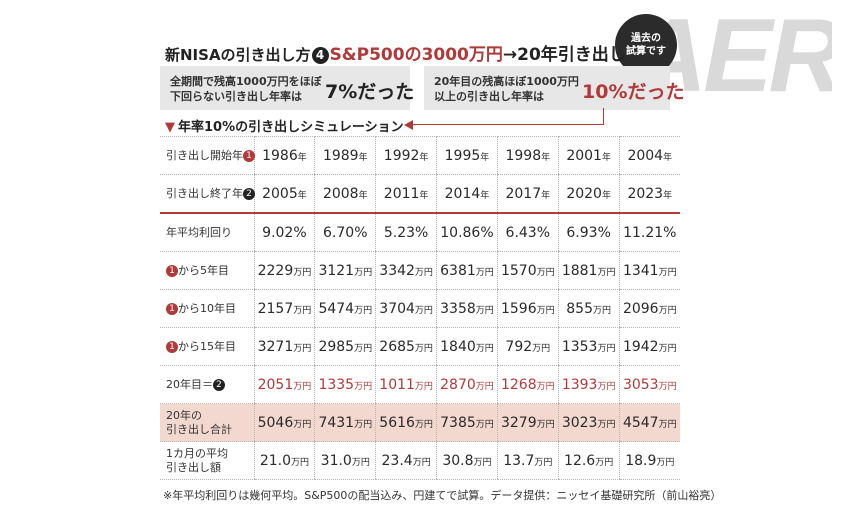 The image size is (846, 520). What do you see at coordinates (284, 232) in the screenshot?
I see `table-cell: 9.02%` at bounding box center [284, 232].